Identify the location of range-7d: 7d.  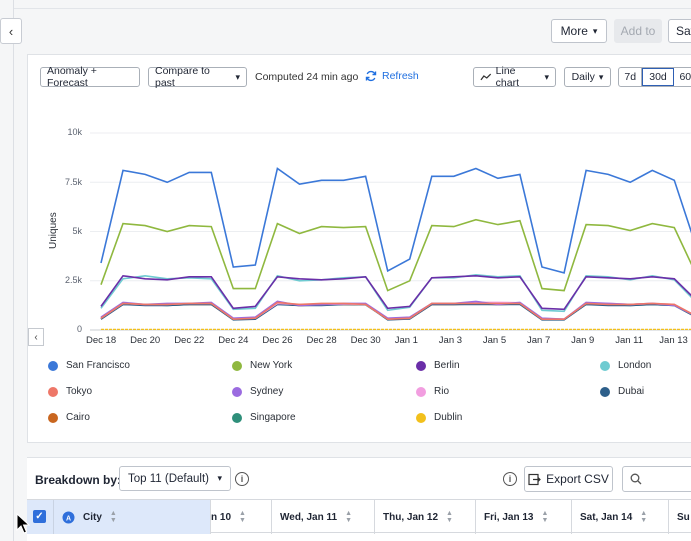
(631, 77).